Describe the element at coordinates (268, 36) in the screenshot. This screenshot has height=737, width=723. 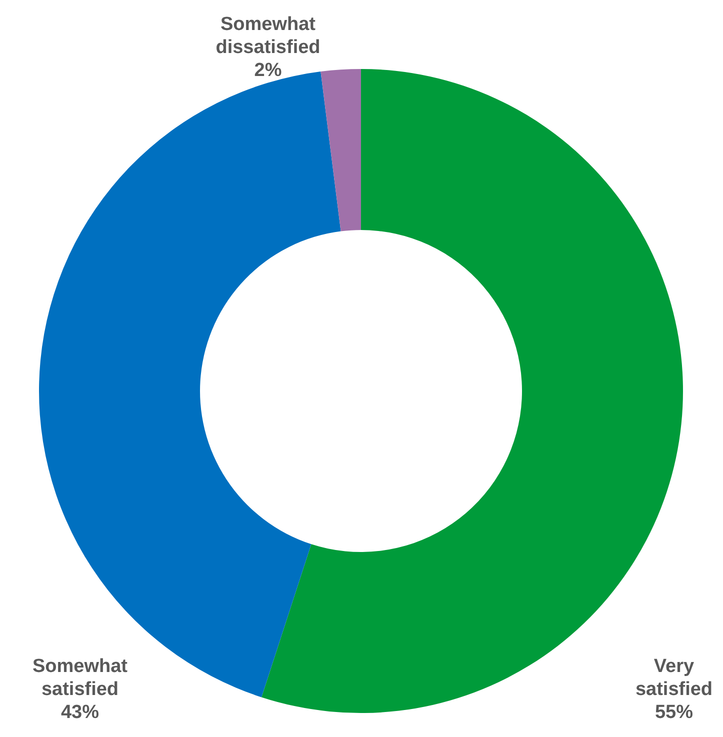
I see `slice-label: Somewhat dissatisfied` at that location.